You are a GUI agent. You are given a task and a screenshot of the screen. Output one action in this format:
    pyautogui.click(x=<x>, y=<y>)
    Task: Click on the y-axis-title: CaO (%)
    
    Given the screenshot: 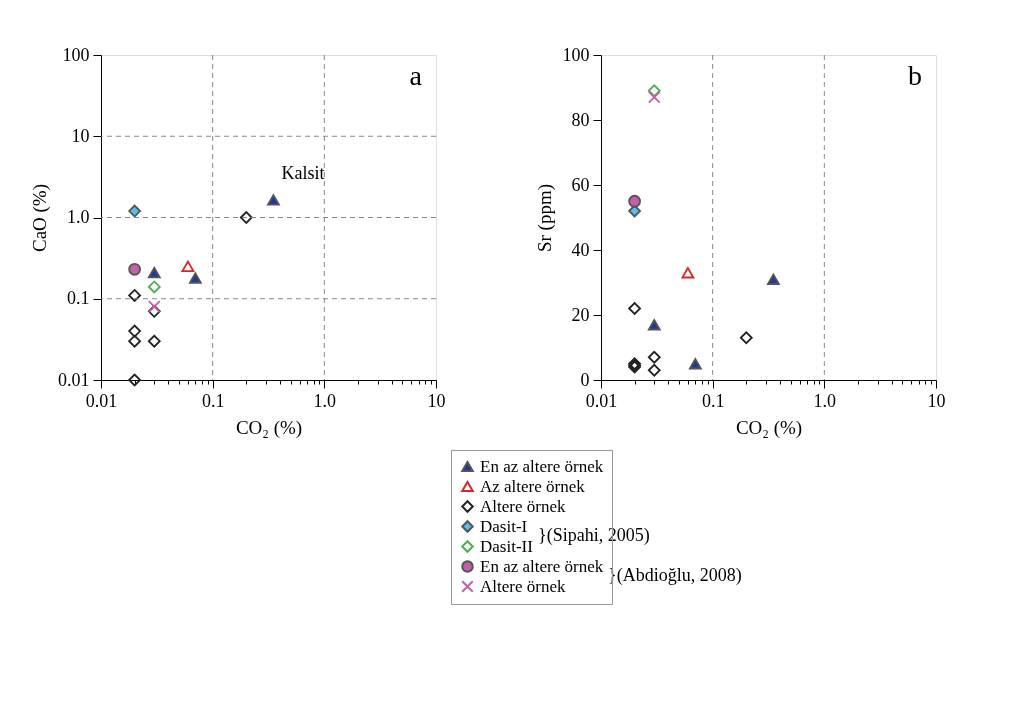 What is the action you would take?
    pyautogui.click(x=40, y=218)
    